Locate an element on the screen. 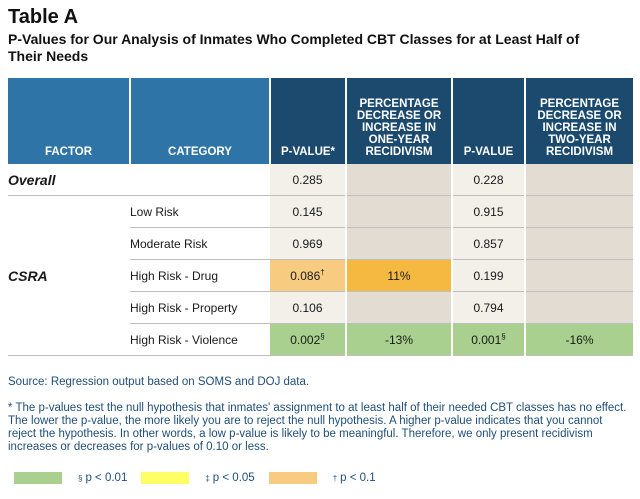 The width and height of the screenshot is (640, 499). pvalue1-cell: 0.086† is located at coordinates (308, 275).